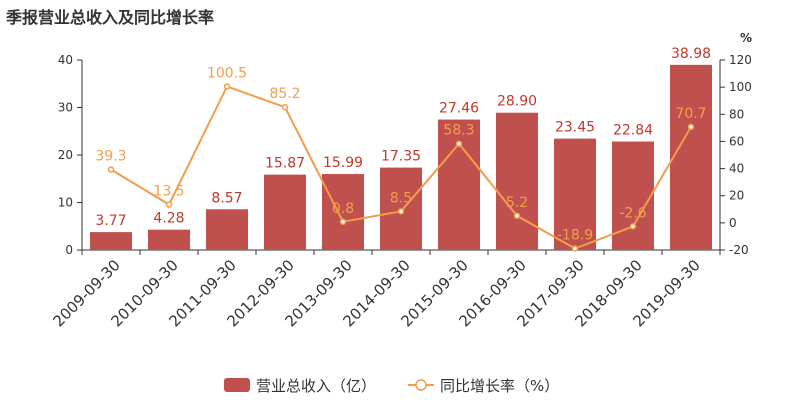  What do you see at coordinates (285, 164) in the screenshot?
I see `bar-value-label: 15.87` at bounding box center [285, 164].